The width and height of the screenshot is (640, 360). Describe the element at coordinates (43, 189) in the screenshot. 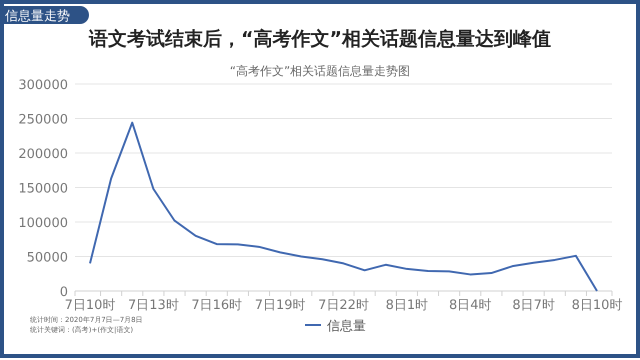

I see `y-tick-label: 150000` at that location.